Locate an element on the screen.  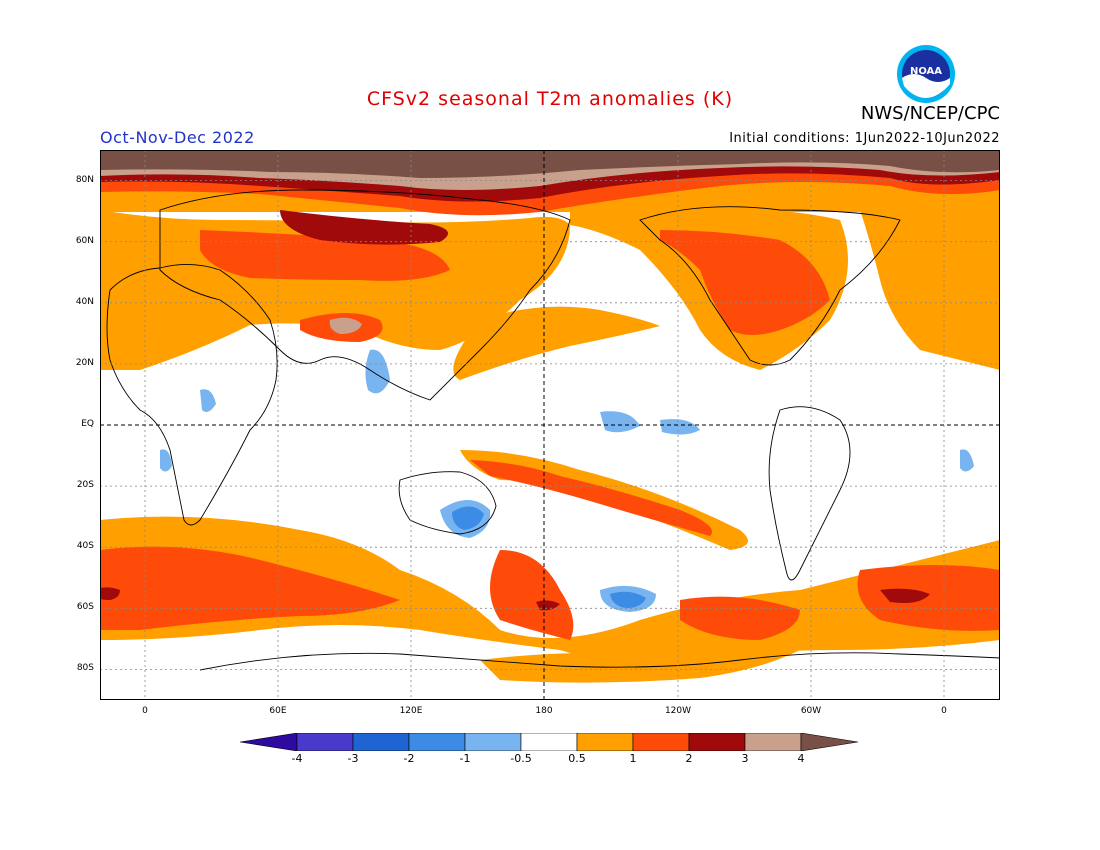
colorbar-label-minus05: -0.5 is located at coordinates (521, 758).